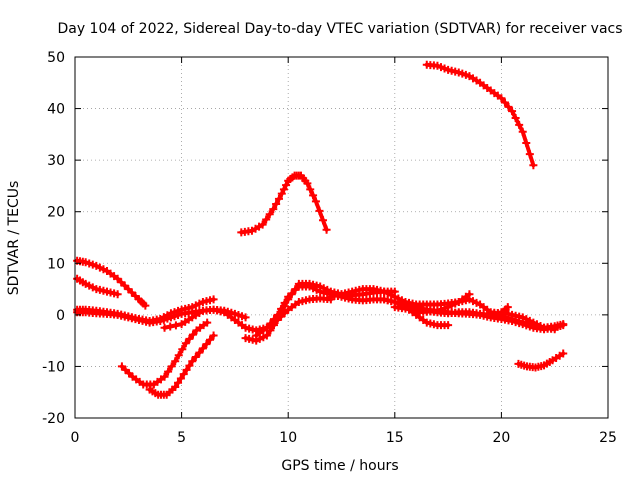  What do you see at coordinates (56, 264) in the screenshot?
I see `y-tick-label: 10` at bounding box center [56, 264].